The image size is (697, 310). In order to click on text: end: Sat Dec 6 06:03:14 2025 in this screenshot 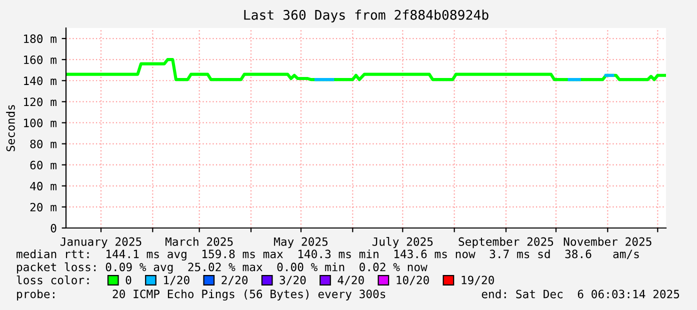, I will do `click(581, 294)`.